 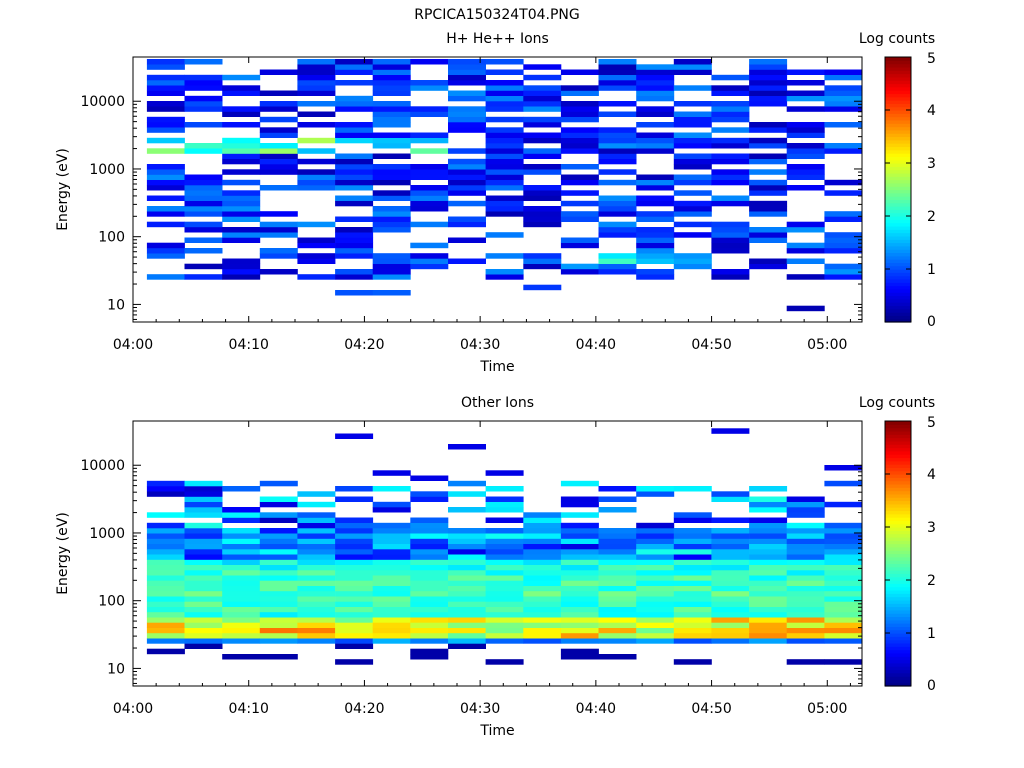 I want to click on x-tick-label: 04:30, so click(x=480, y=345).